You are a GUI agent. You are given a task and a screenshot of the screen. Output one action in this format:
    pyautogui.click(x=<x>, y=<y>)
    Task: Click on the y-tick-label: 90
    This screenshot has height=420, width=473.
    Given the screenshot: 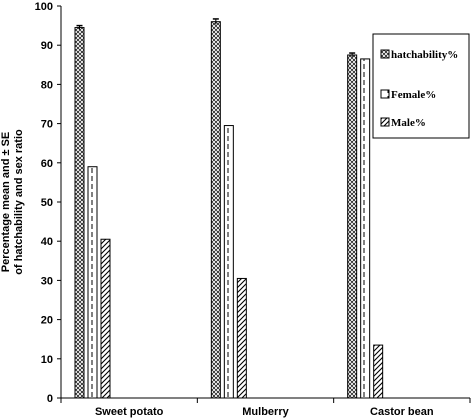 What is the action you would take?
    pyautogui.click(x=47, y=46)
    